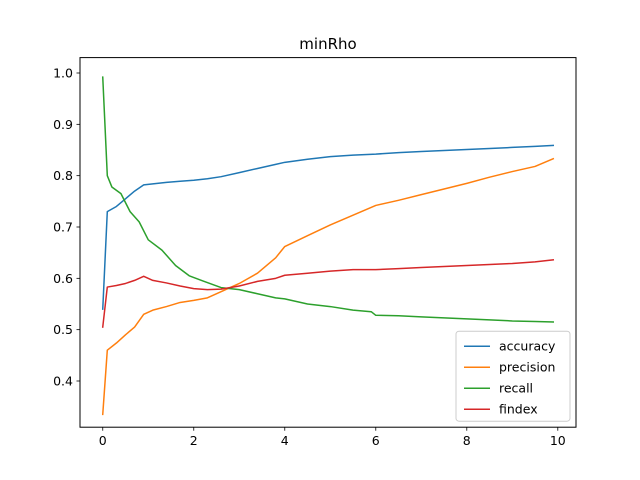 The image size is (640, 480). I want to click on legend-box, so click(513, 376).